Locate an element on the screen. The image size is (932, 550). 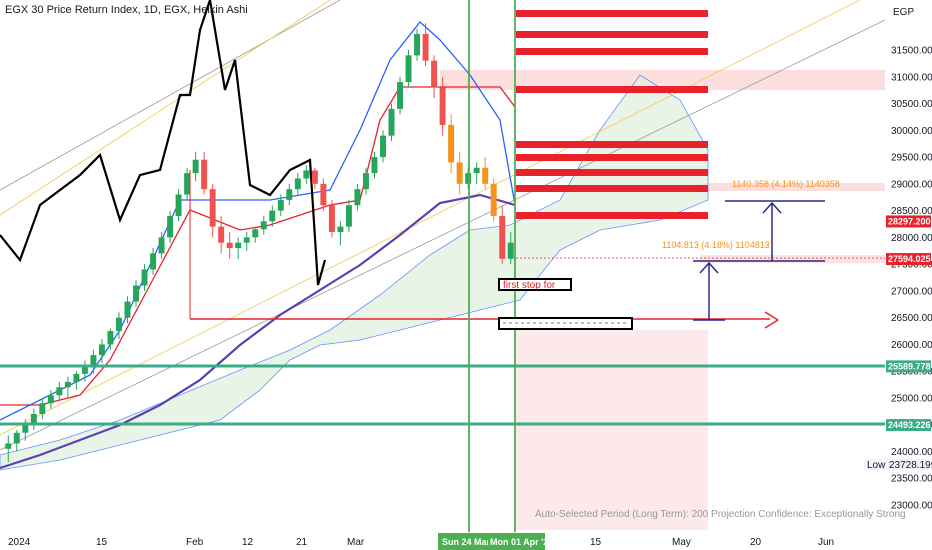
first-stop-box is located at coordinates (535, 284).